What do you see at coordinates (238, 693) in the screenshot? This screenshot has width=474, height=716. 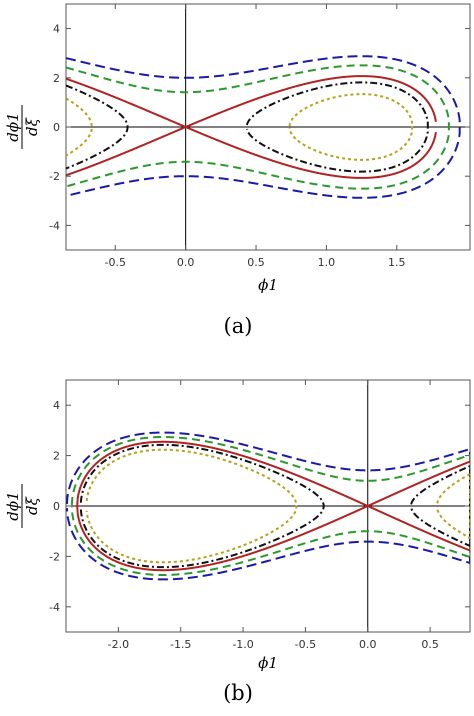 I see `panel-caption: (b)` at bounding box center [238, 693].